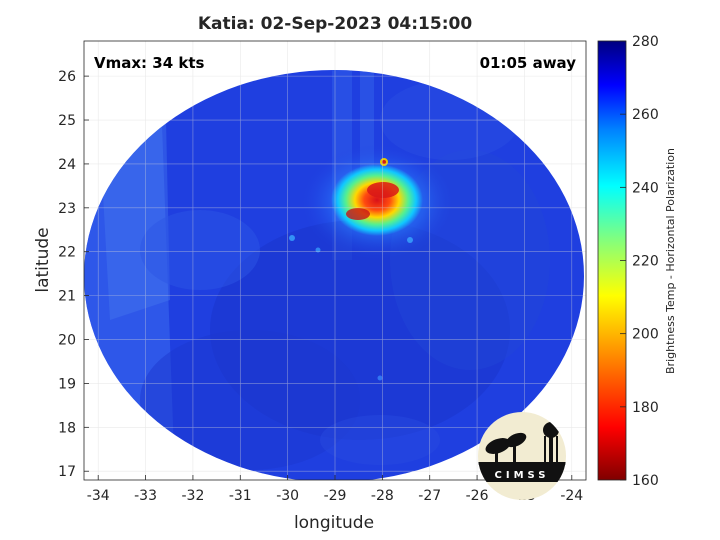 This screenshot has width=720, height=540. Describe the element at coordinates (149, 63) in the screenshot. I see `vmax-label: Vmax: 34 kts` at that location.